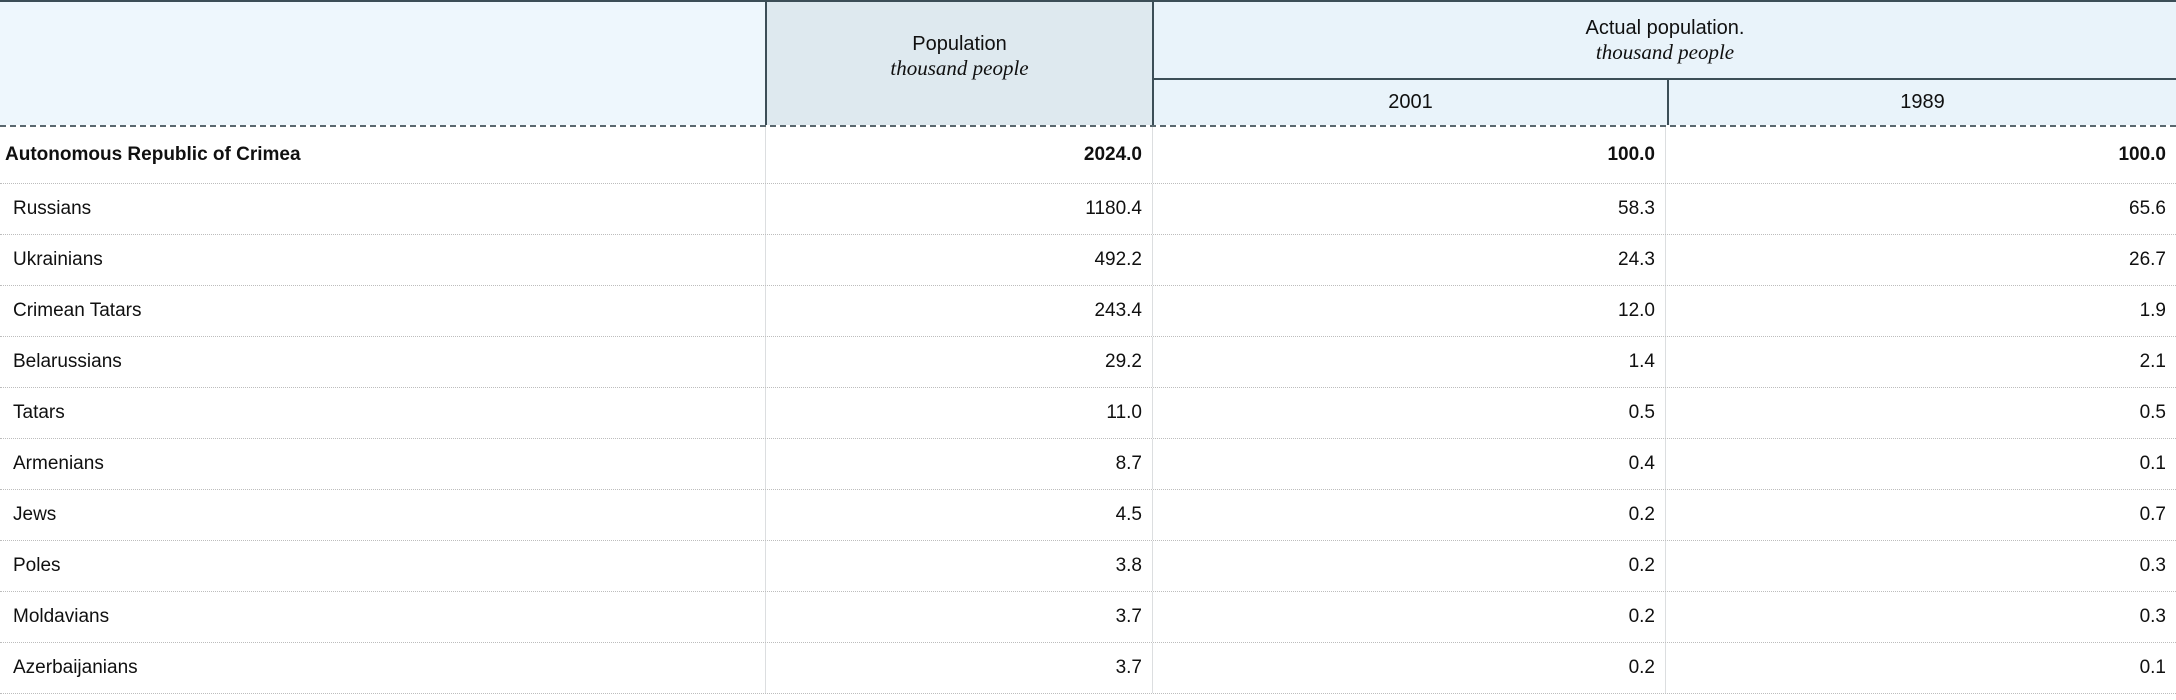 This screenshot has width=2176, height=700. What do you see at coordinates (52, 208) in the screenshot?
I see `ethnicity-label: Russians` at bounding box center [52, 208].